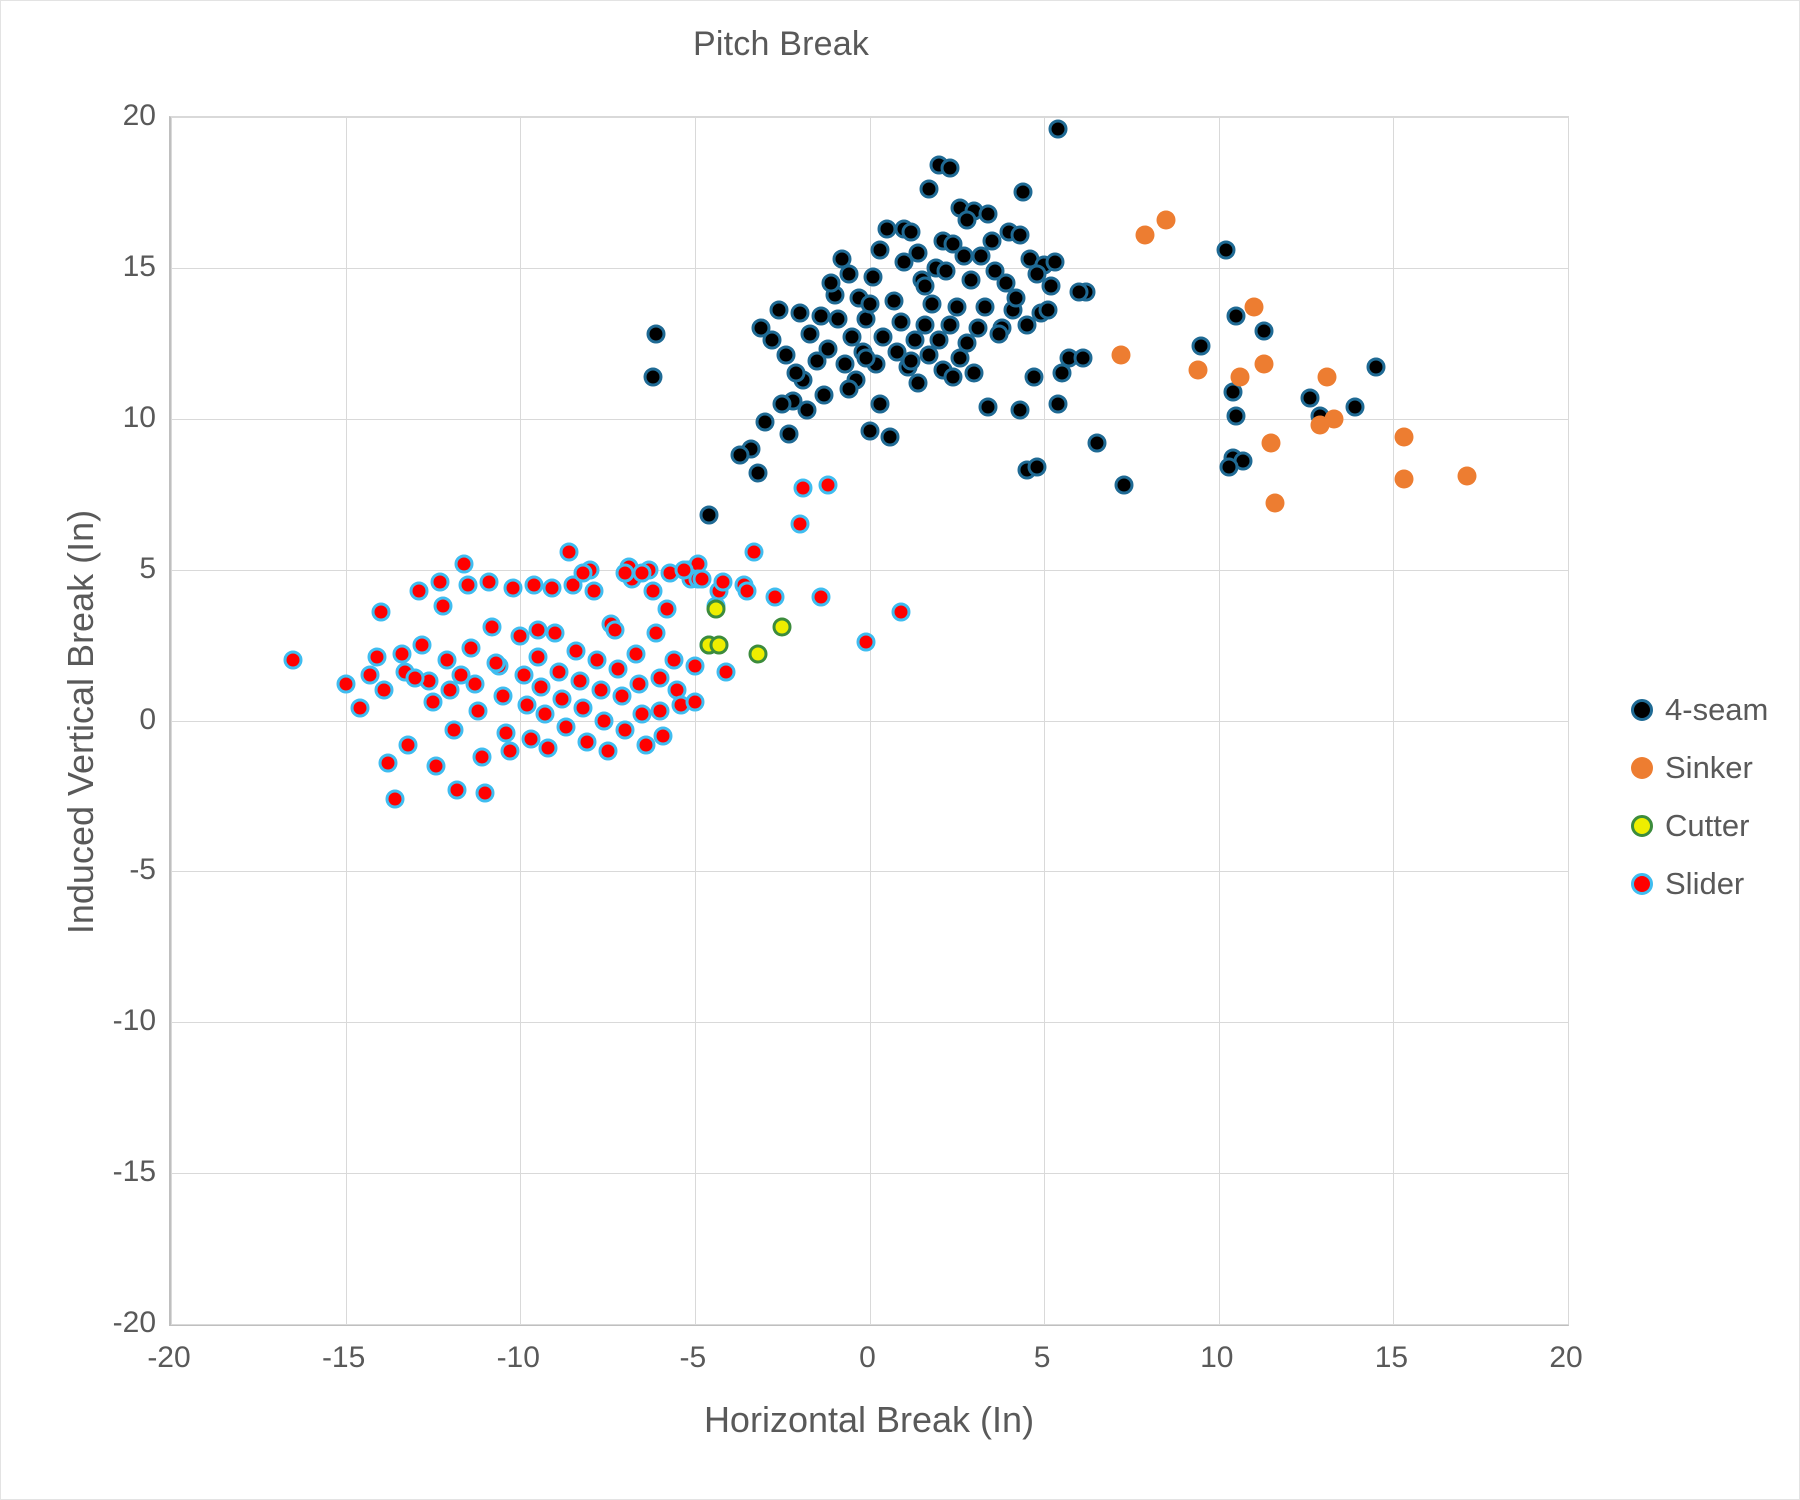  Describe the element at coordinates (1717, 709) in the screenshot. I see `legend-item-label: 4-seam` at that location.